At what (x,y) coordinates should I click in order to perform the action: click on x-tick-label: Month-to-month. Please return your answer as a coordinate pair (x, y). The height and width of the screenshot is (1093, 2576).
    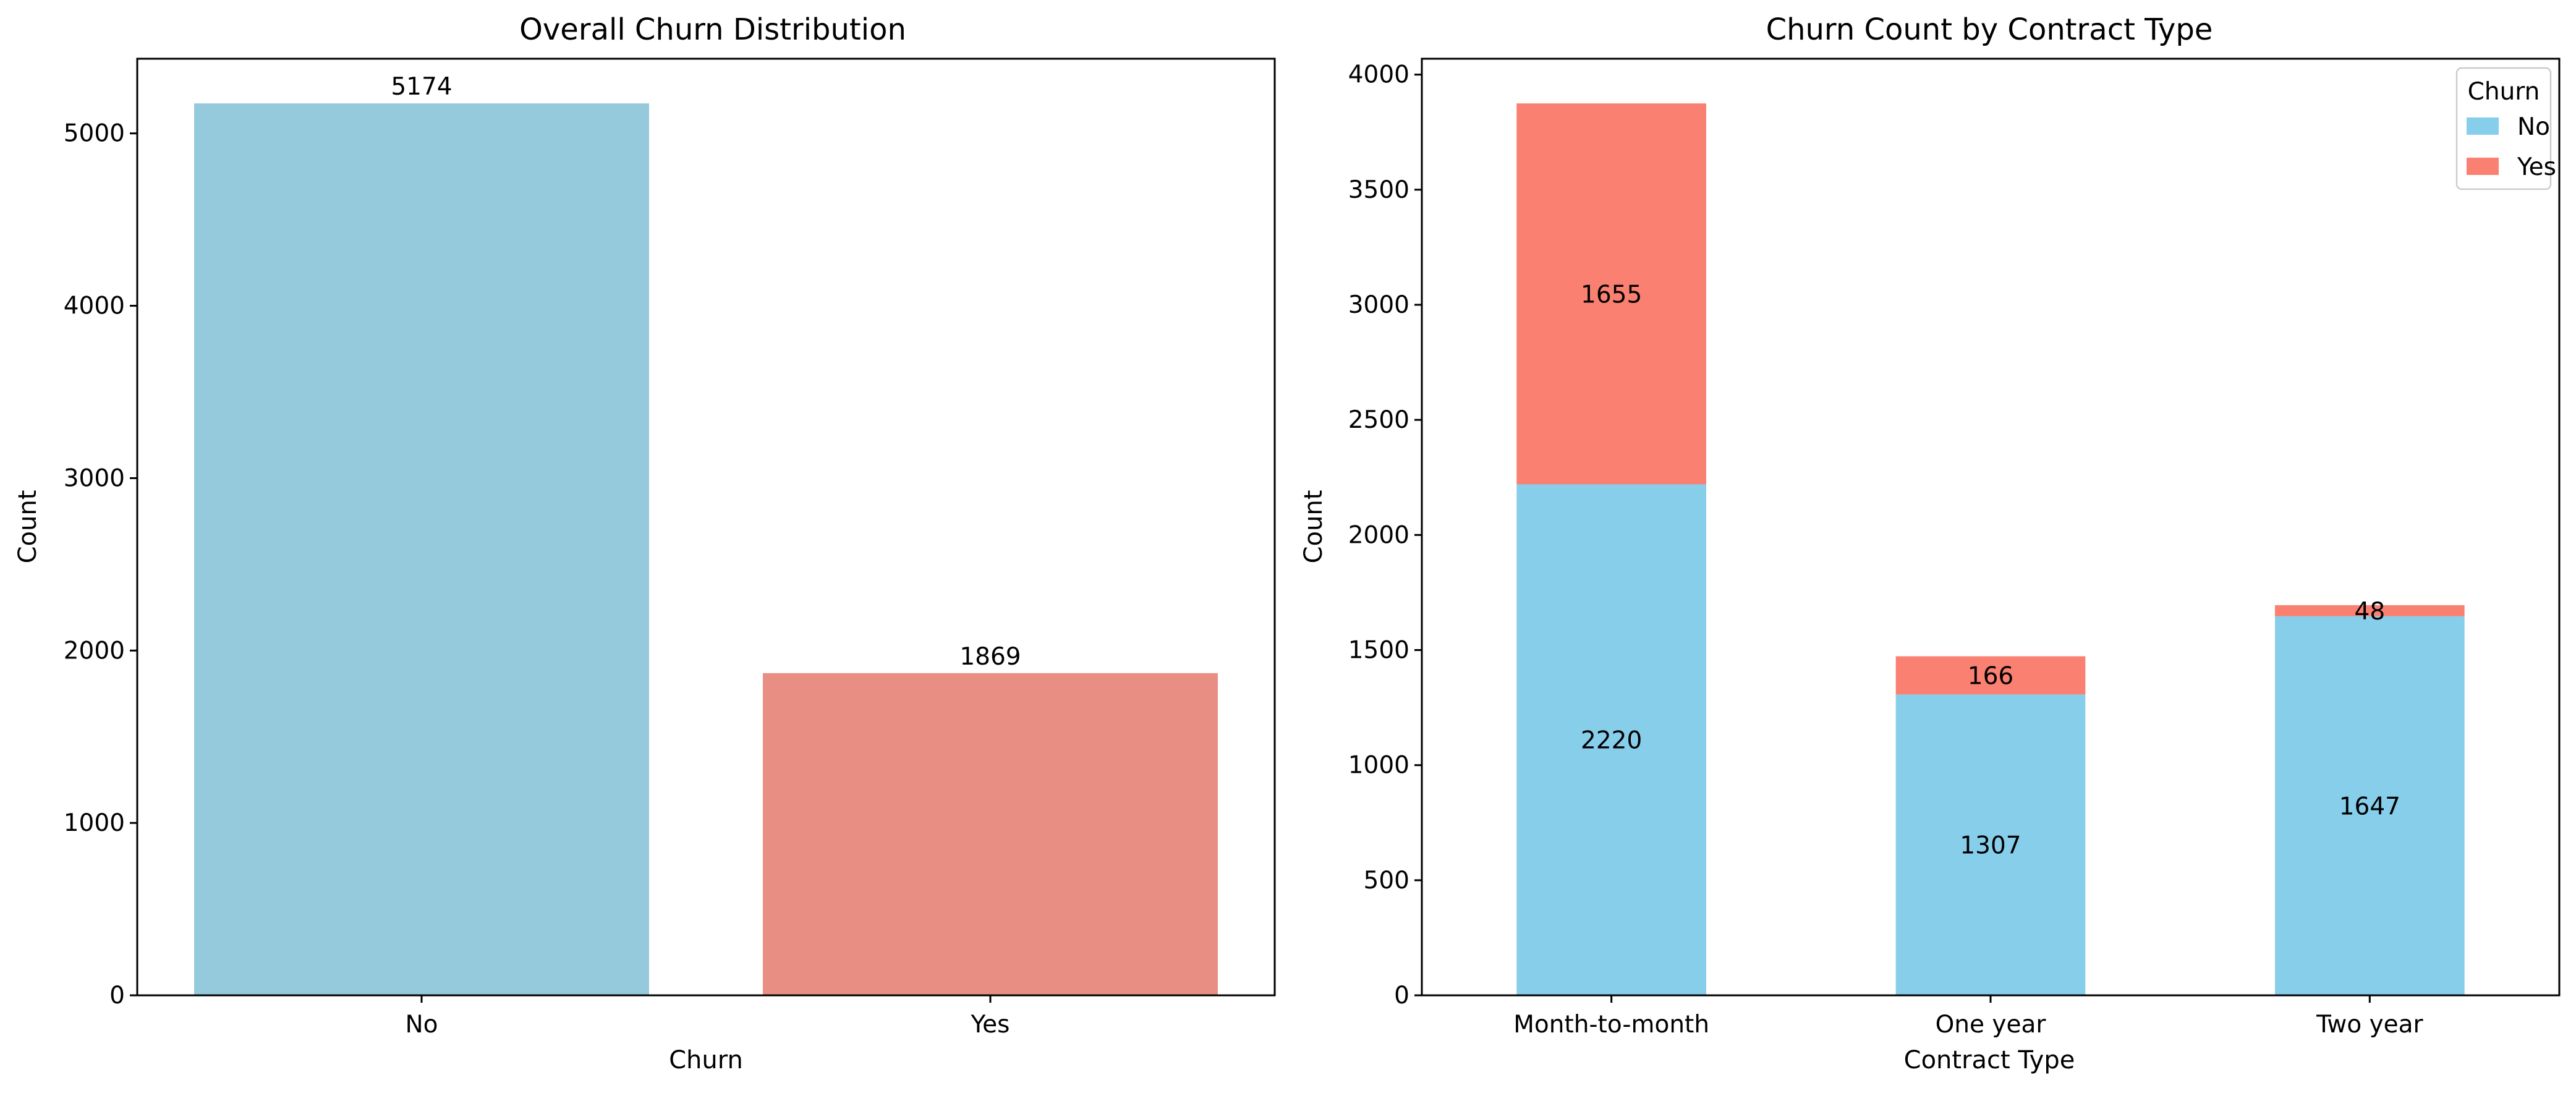
    Looking at the image, I should click on (1611, 1025).